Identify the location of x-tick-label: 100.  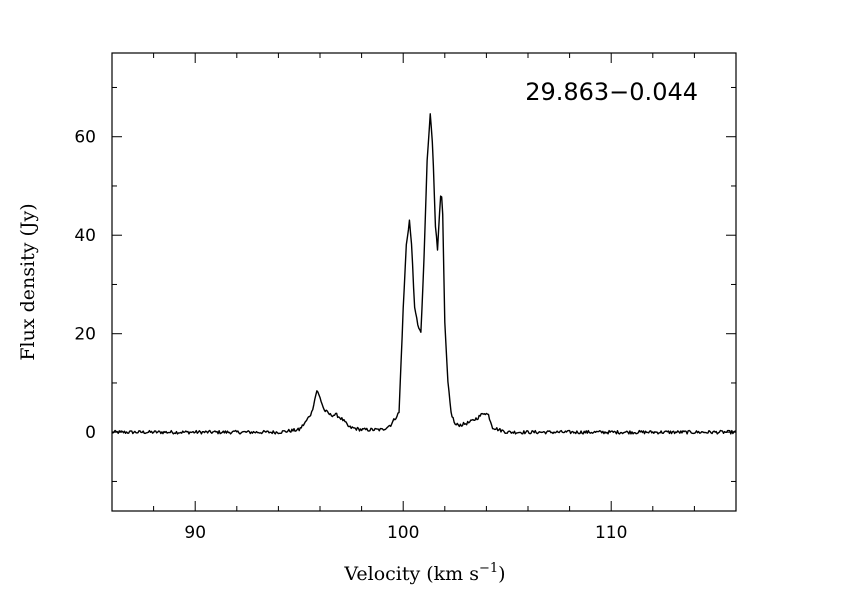
(403, 533).